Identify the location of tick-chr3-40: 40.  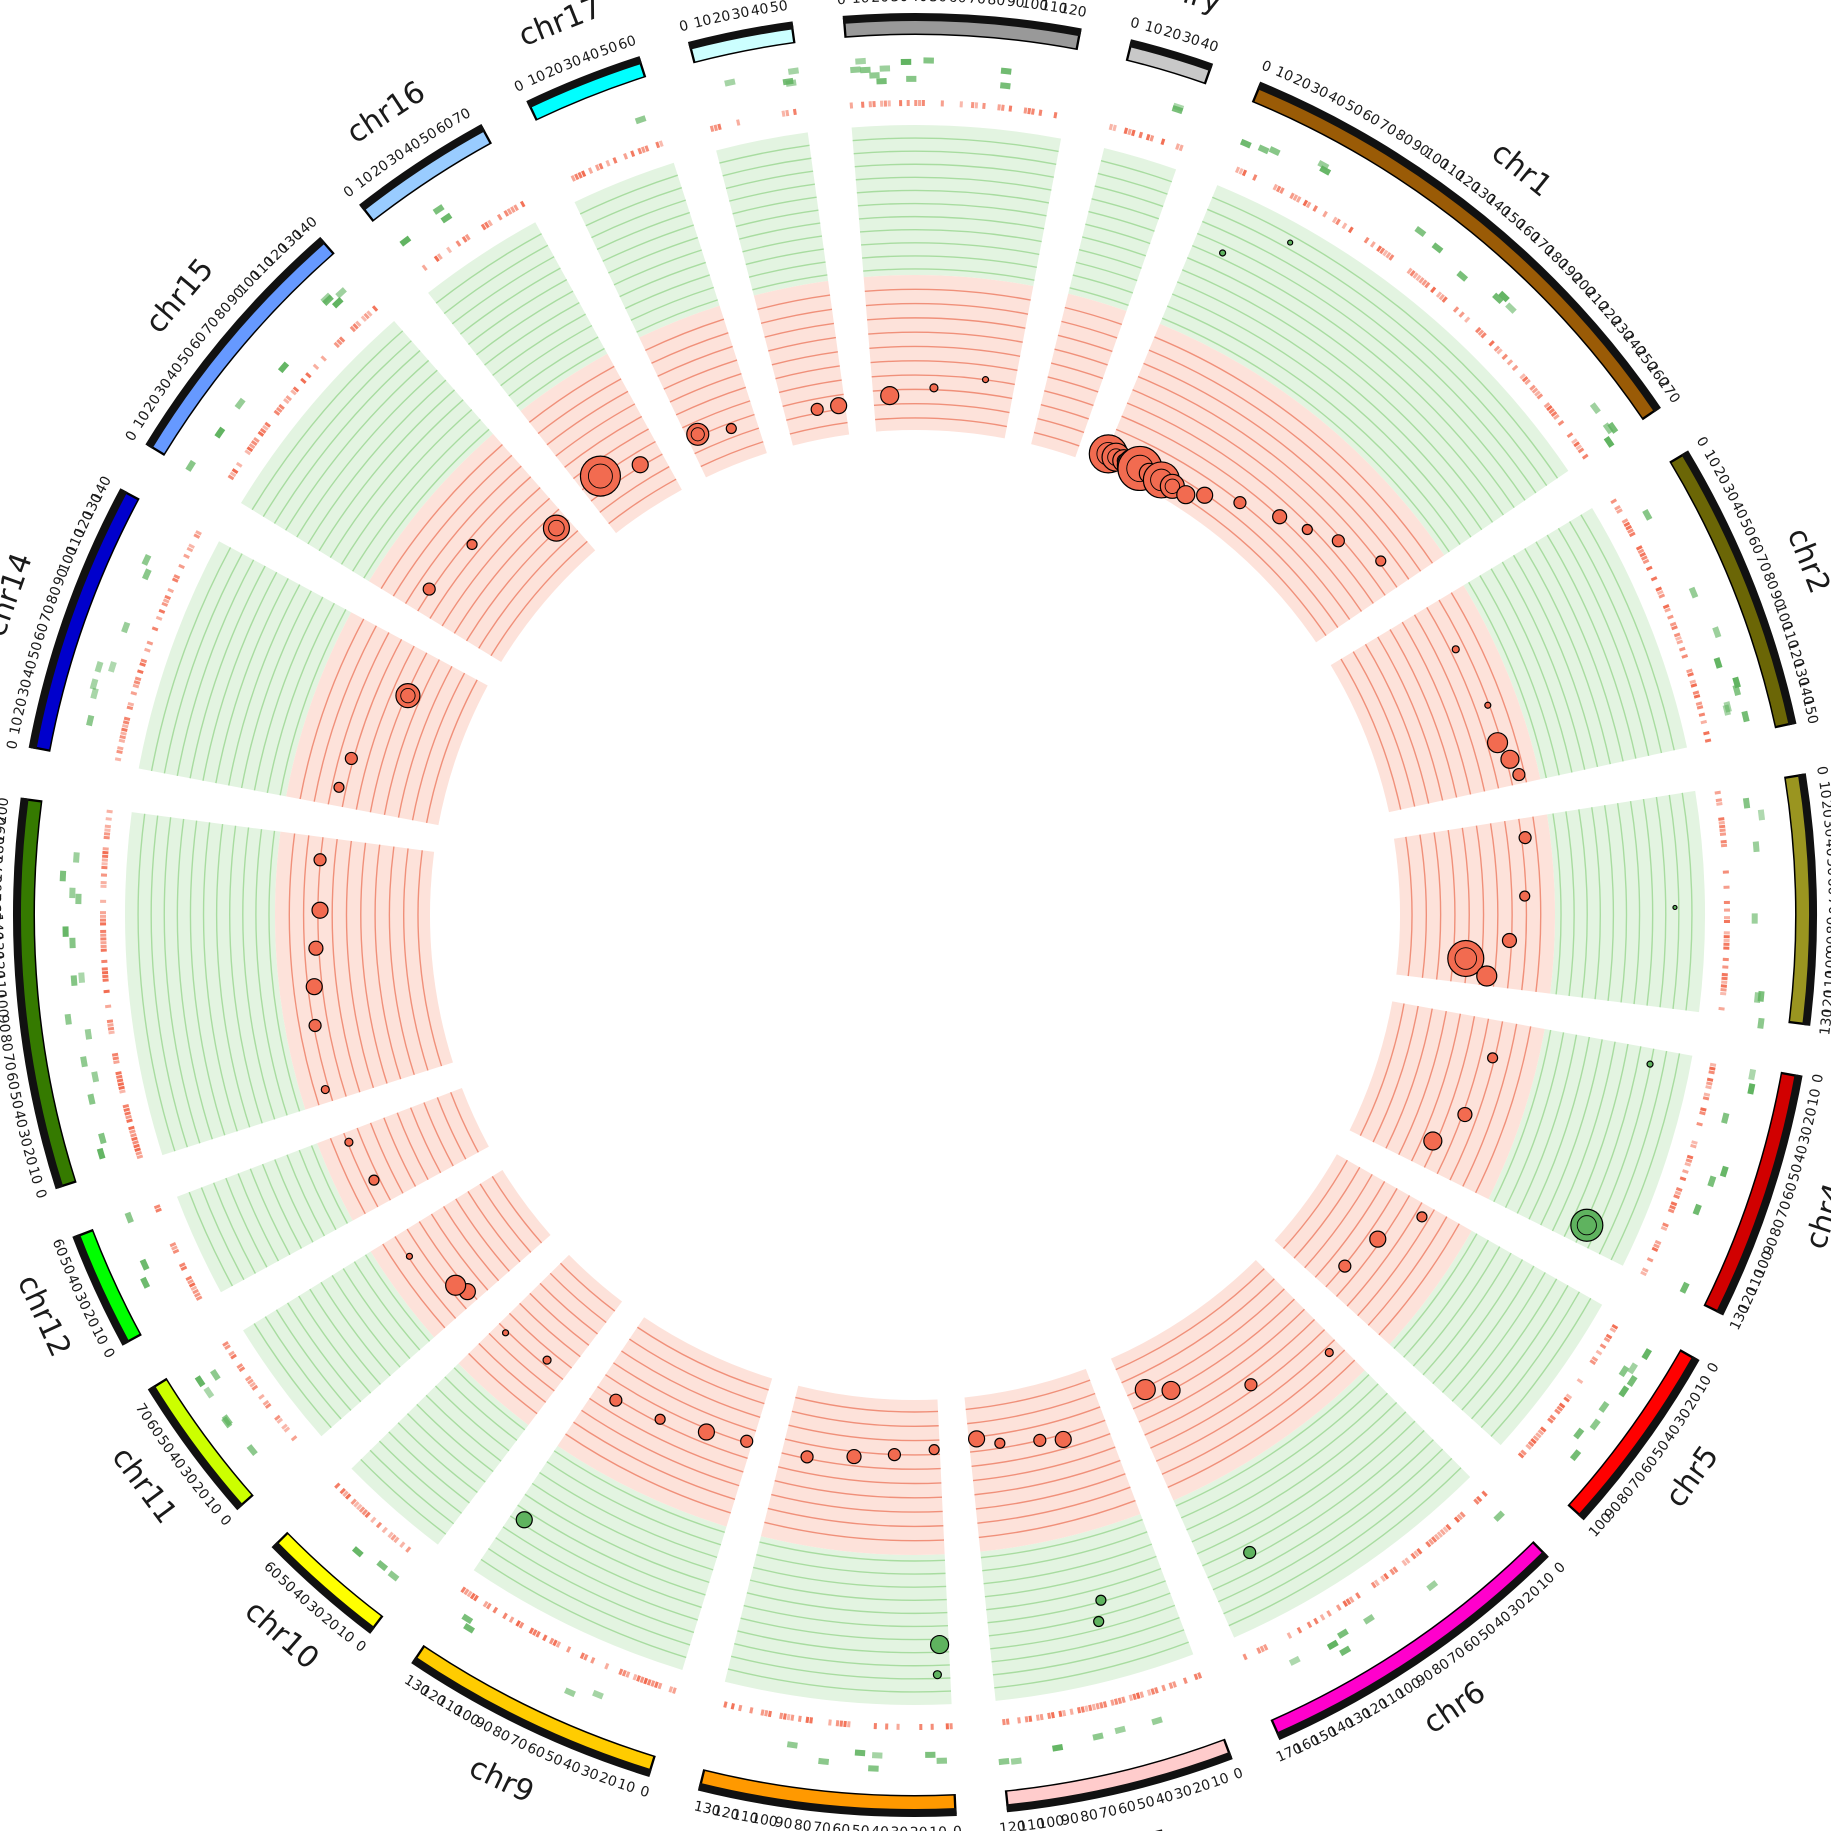
(1826, 847).